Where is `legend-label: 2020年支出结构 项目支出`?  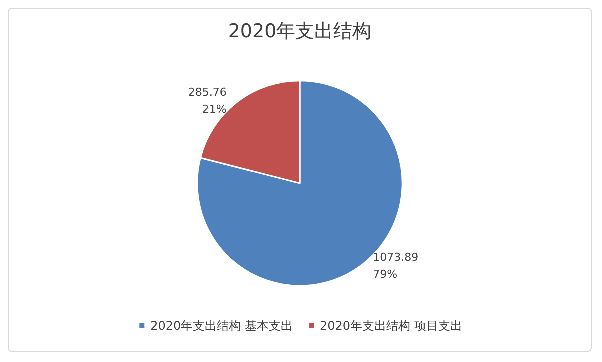 legend-label: 2020年支出结构 项目支出 is located at coordinates (391, 326).